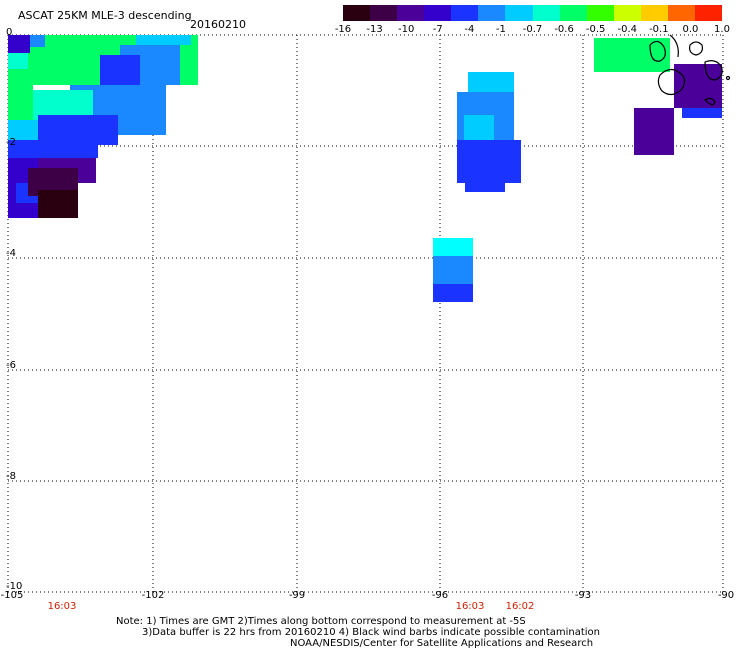  I want to click on color-scale-label: -0.4, so click(627, 29).